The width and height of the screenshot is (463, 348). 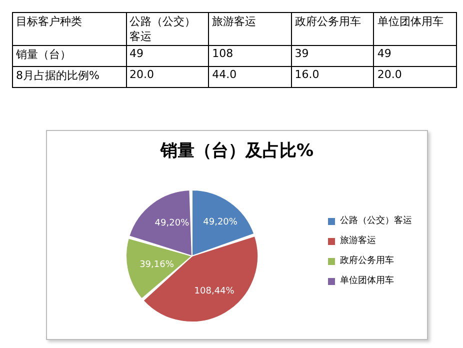 What do you see at coordinates (250, 56) in the screenshot?
I see `text: 108` at bounding box center [250, 56].